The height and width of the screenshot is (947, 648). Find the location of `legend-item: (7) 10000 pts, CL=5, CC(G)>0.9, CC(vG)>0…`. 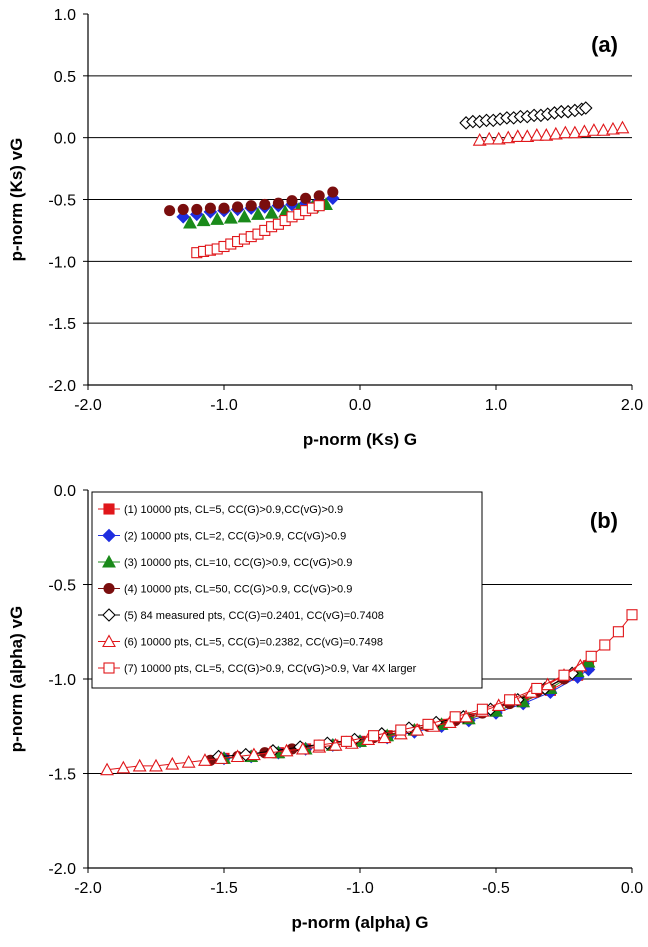

legend-item: (7) 10000 pts, CL=5, CC(G)>0.9, CC(vG)>0… is located at coordinates (257, 668).